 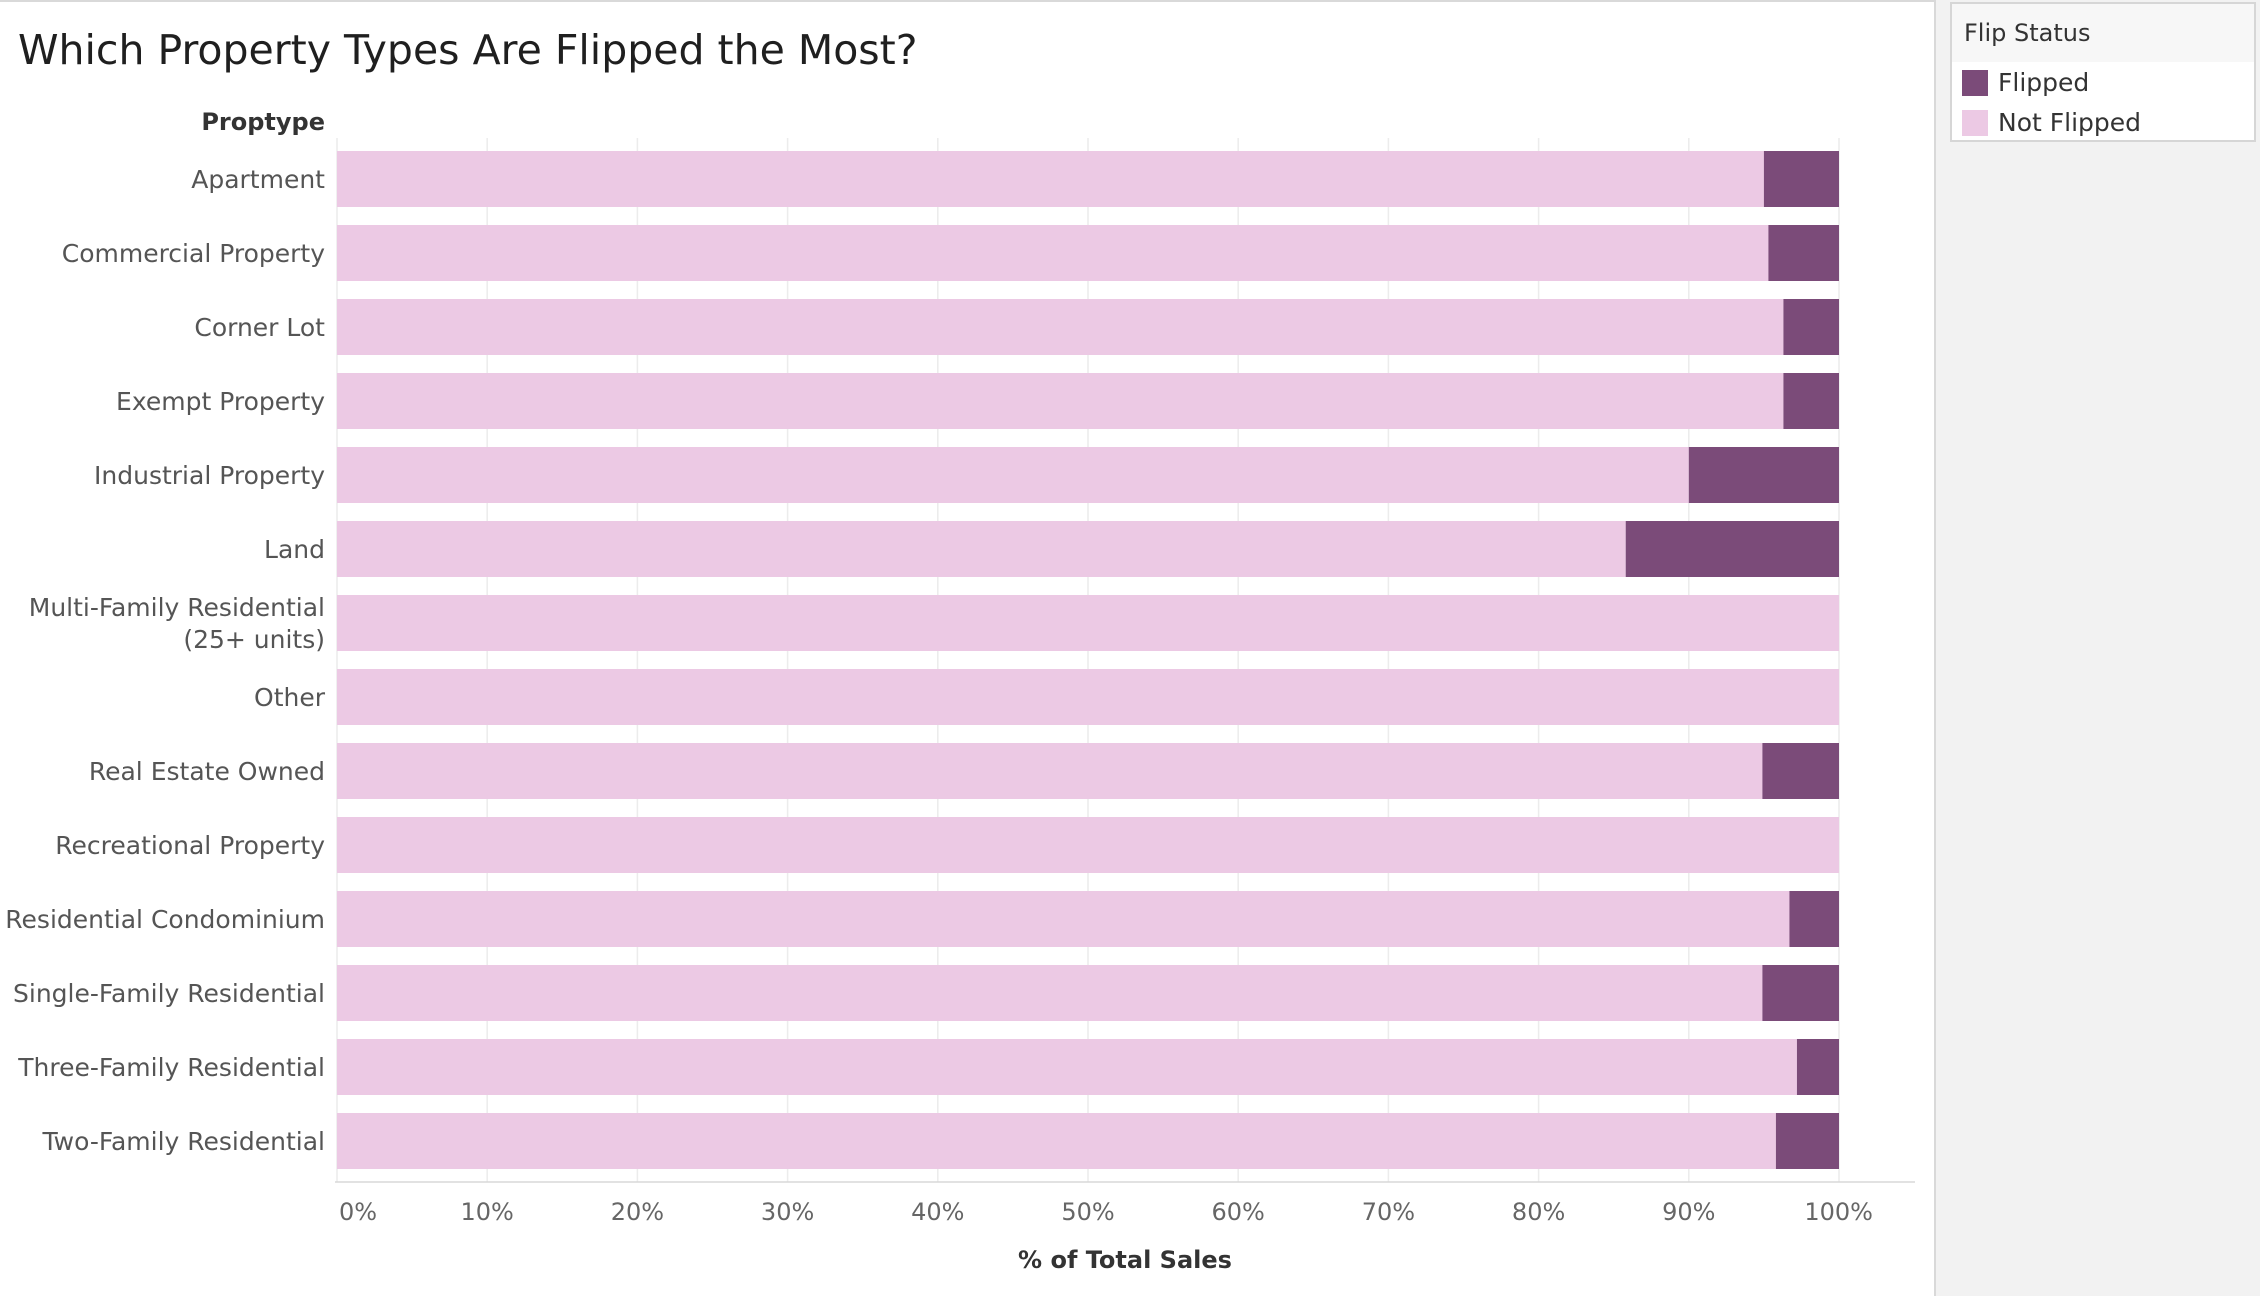 I want to click on bar-not-flipped-multi-family-residential-25-units, so click(x=1088, y=623).